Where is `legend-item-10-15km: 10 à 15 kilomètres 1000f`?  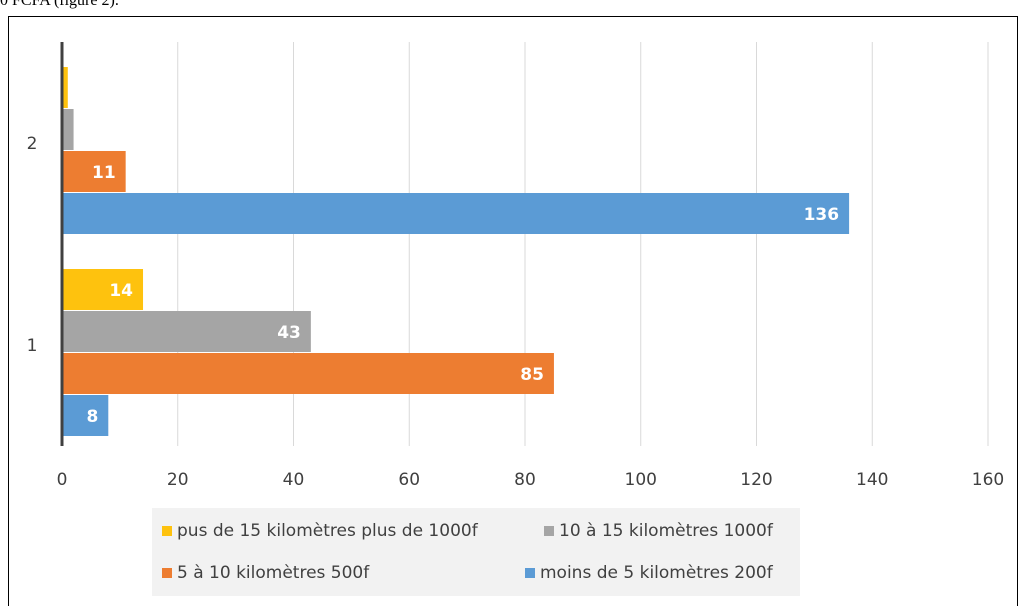
legend-item-10-15km: 10 à 15 kilomètres 1000f is located at coordinates (658, 531).